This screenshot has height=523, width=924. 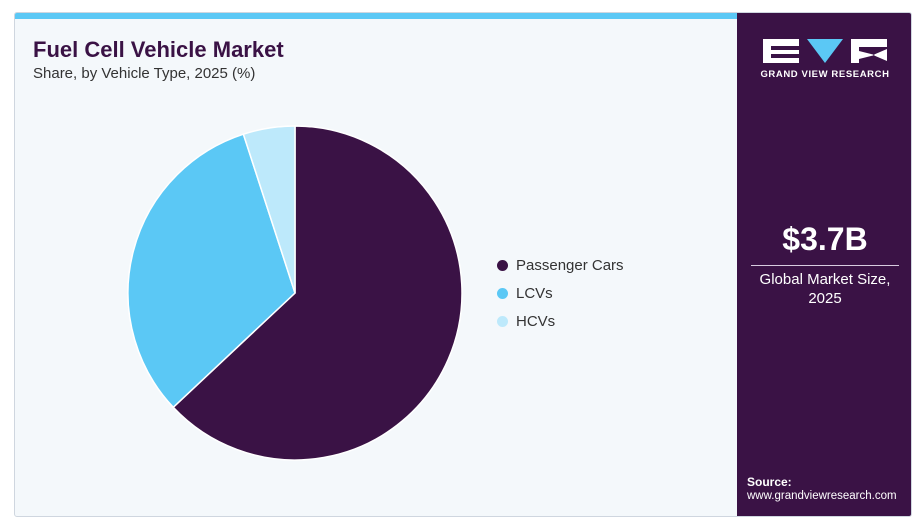 I want to click on grand-view-research-logo-icon, so click(x=825, y=51).